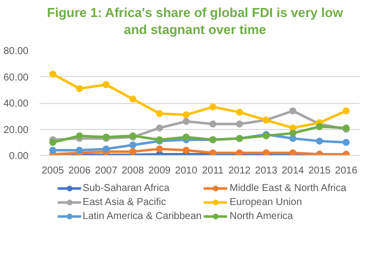 The width and height of the screenshot is (384, 260). Describe the element at coordinates (133, 171) in the screenshot. I see `x-tick-label: 2008` at that location.